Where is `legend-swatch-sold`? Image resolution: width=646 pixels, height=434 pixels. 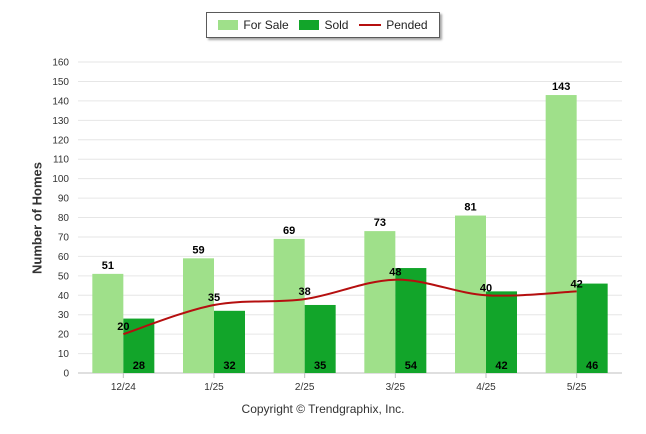
legend-swatch-sold is located at coordinates (309, 25).